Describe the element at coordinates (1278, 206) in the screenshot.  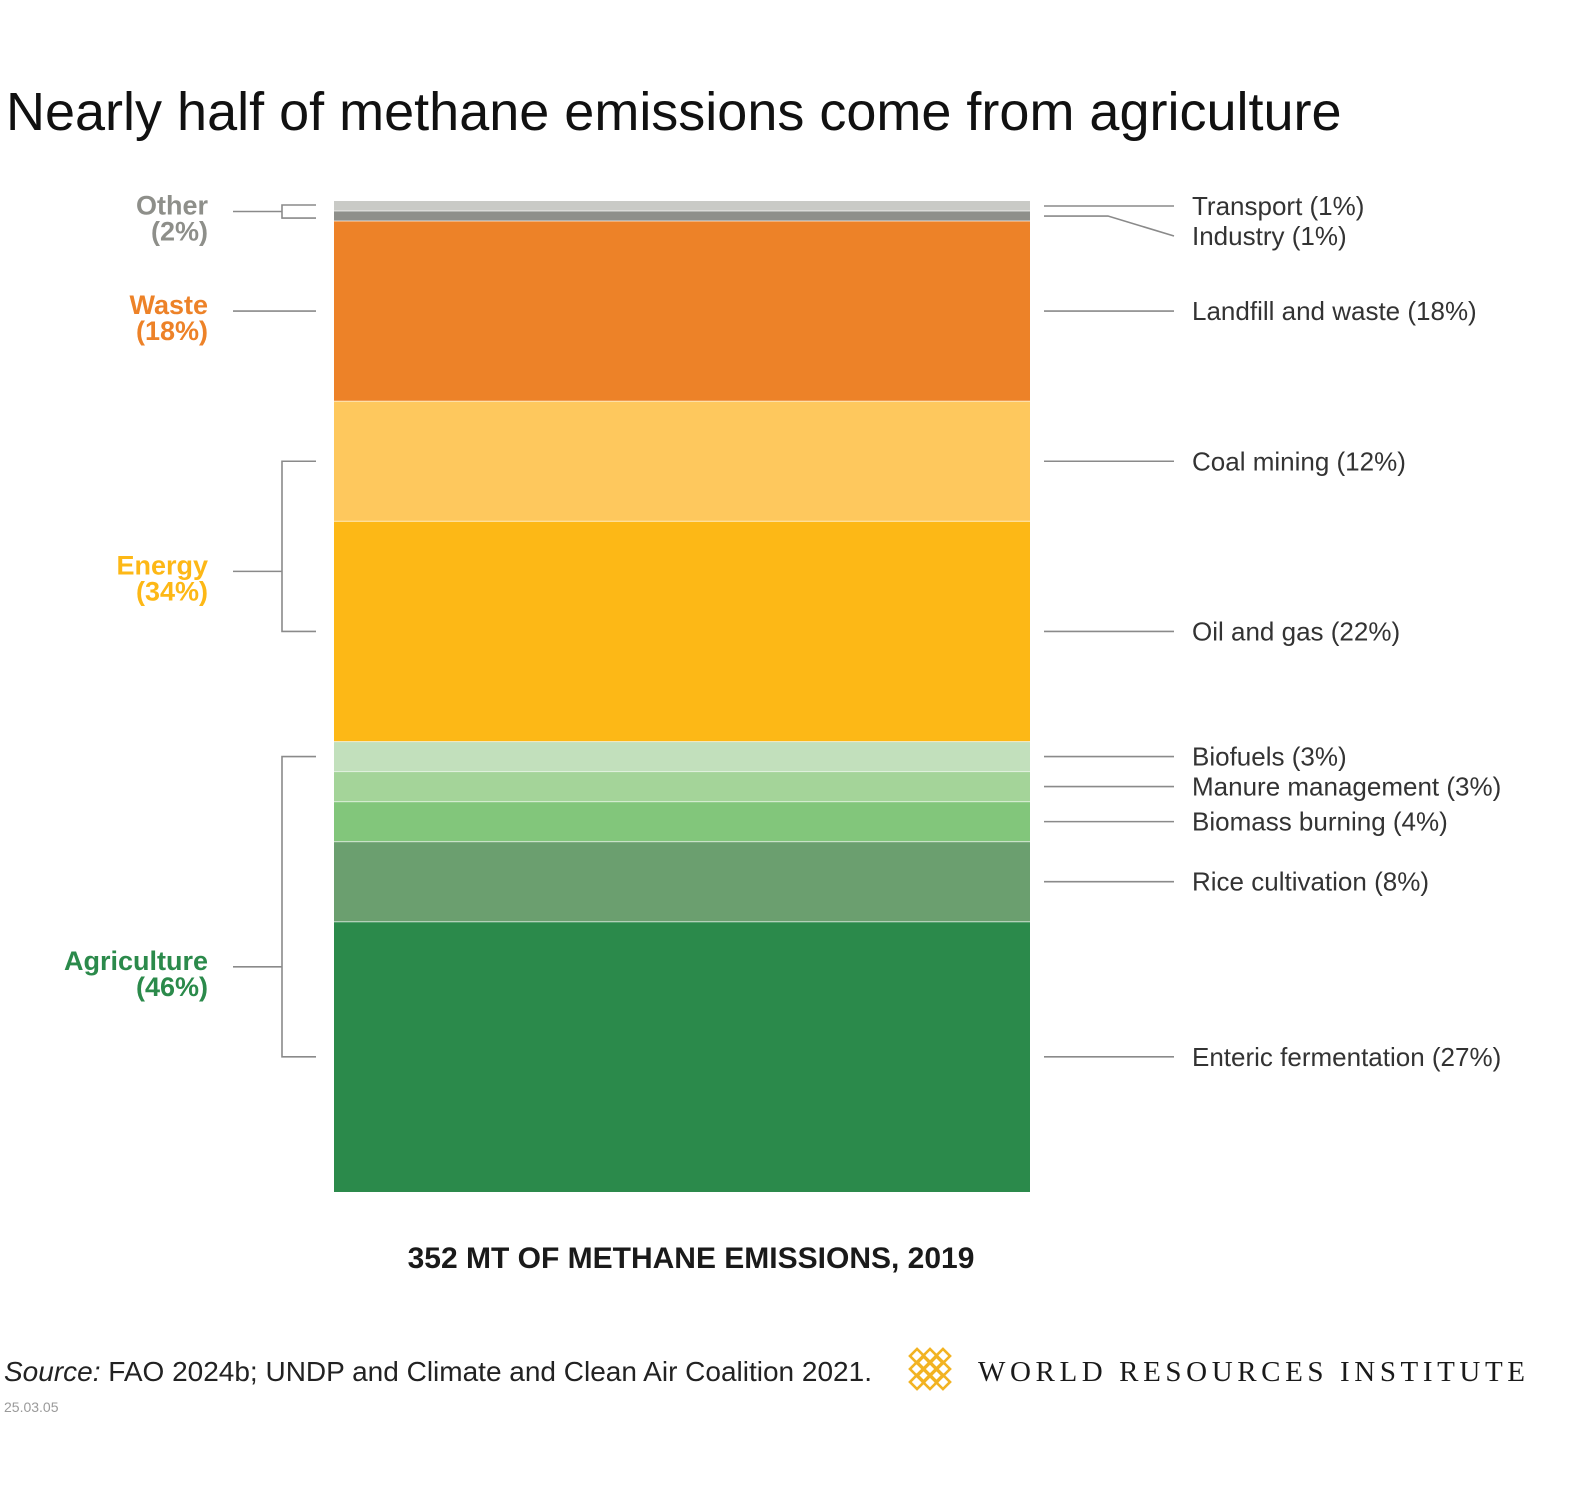
I see `segment-label-transport: Transport (1%)` at that location.